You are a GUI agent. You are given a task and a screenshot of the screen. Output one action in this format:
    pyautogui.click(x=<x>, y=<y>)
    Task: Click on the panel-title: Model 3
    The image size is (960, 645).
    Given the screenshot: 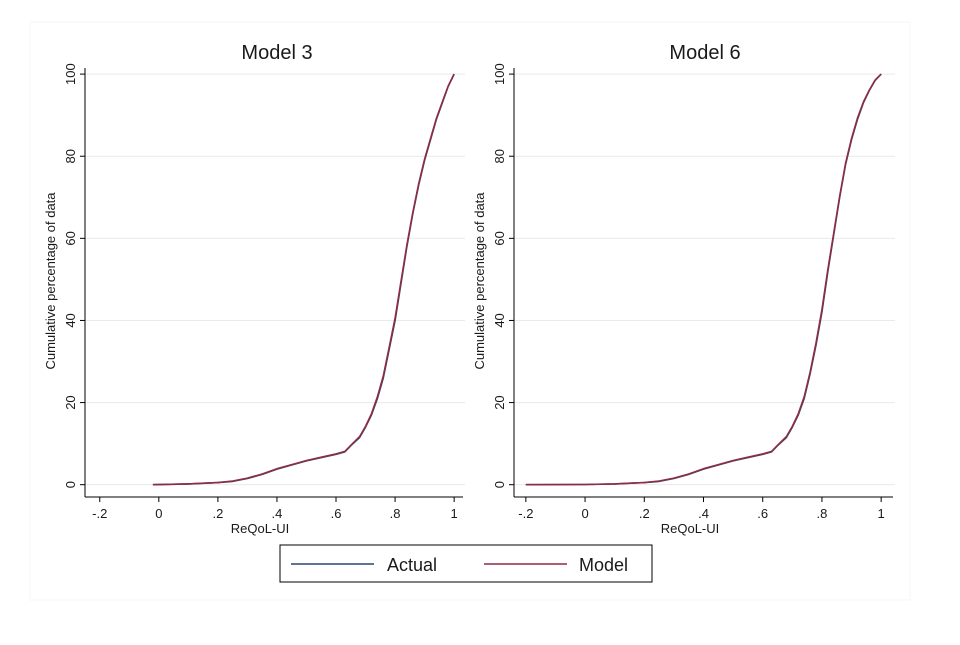 What is the action you would take?
    pyautogui.click(x=276, y=53)
    